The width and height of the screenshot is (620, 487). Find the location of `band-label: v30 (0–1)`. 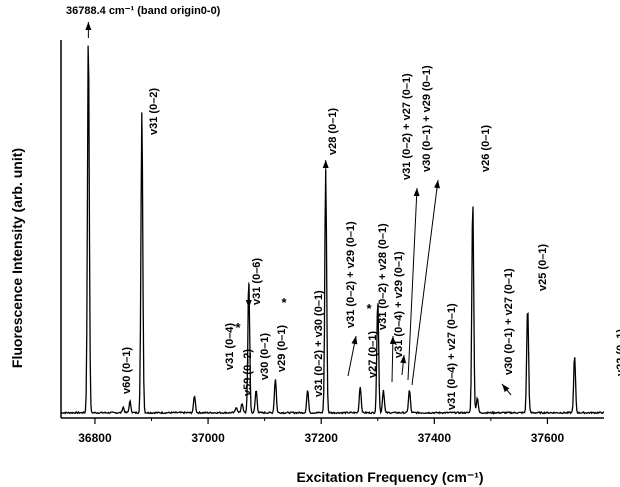

band-label: v30 (0–1) is located at coordinates (265, 356).